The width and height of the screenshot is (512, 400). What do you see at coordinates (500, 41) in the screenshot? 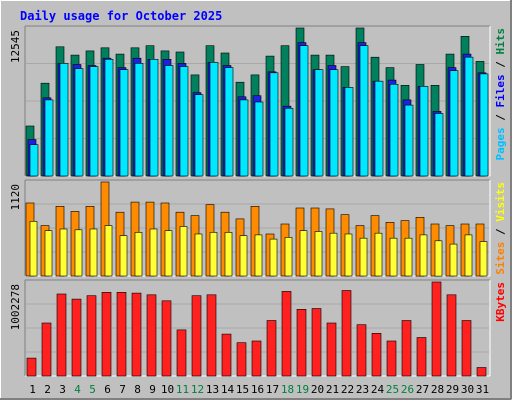
I see `legend-hits: Hits` at bounding box center [500, 41].